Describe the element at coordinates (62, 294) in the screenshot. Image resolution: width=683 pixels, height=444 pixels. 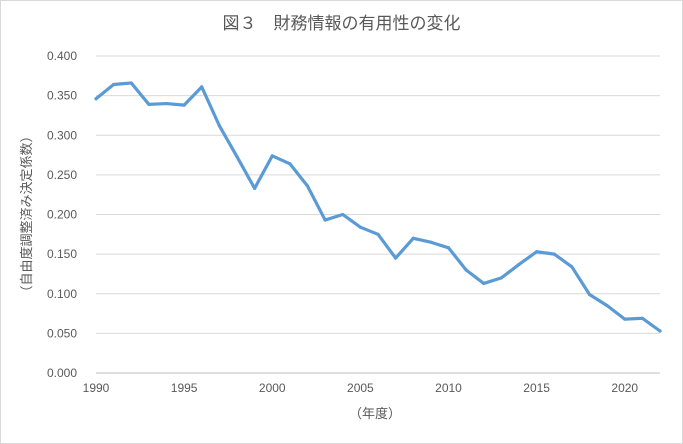
I see `y-tick-label: 0.100` at that location.